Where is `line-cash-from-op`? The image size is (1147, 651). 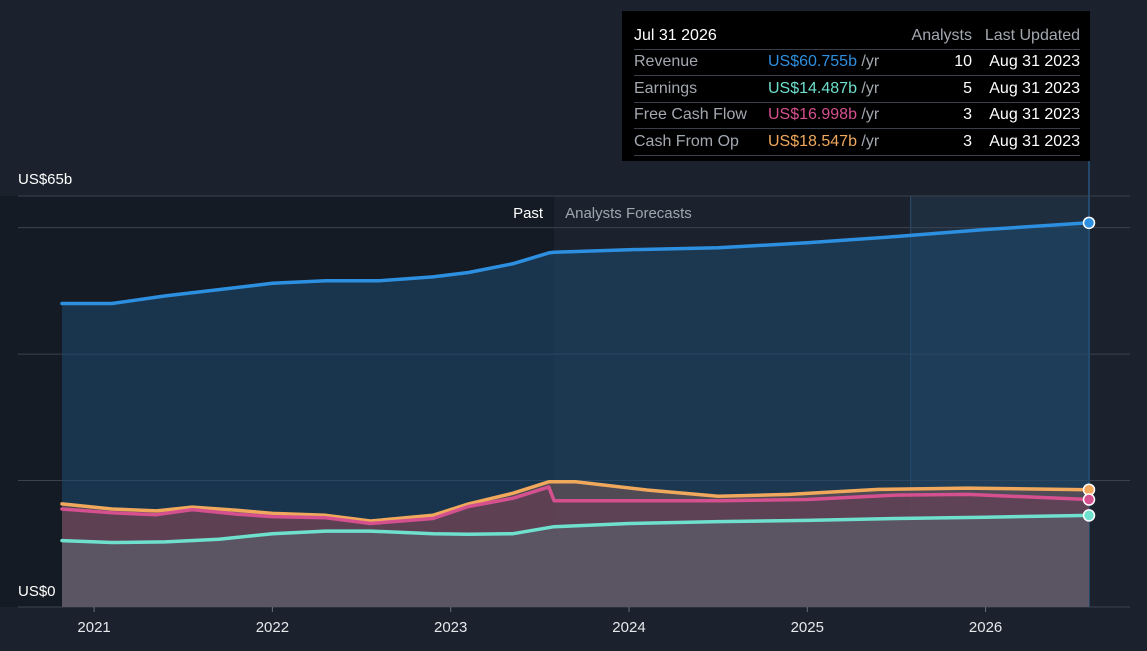
line-cash-from-op is located at coordinates (575, 501).